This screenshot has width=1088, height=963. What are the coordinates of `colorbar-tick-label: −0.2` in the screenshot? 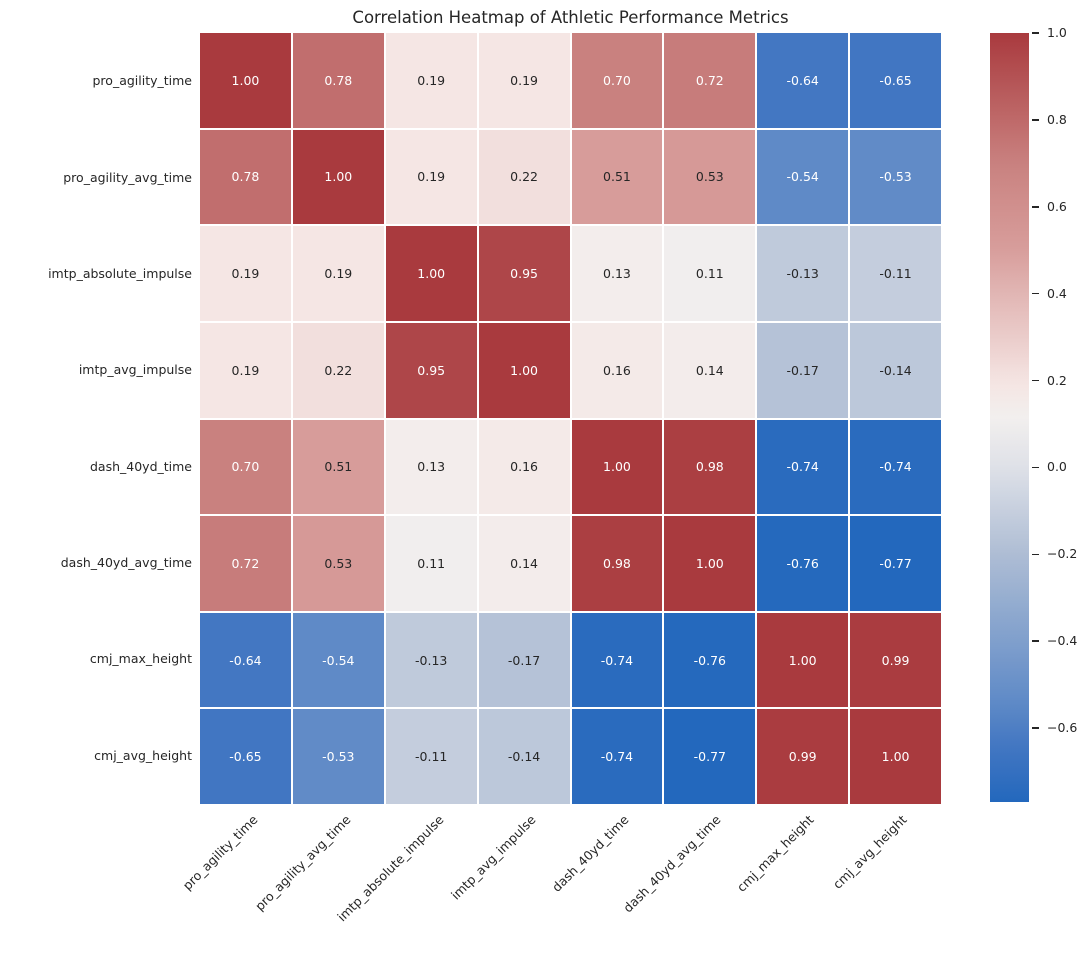 It's located at (1062, 554).